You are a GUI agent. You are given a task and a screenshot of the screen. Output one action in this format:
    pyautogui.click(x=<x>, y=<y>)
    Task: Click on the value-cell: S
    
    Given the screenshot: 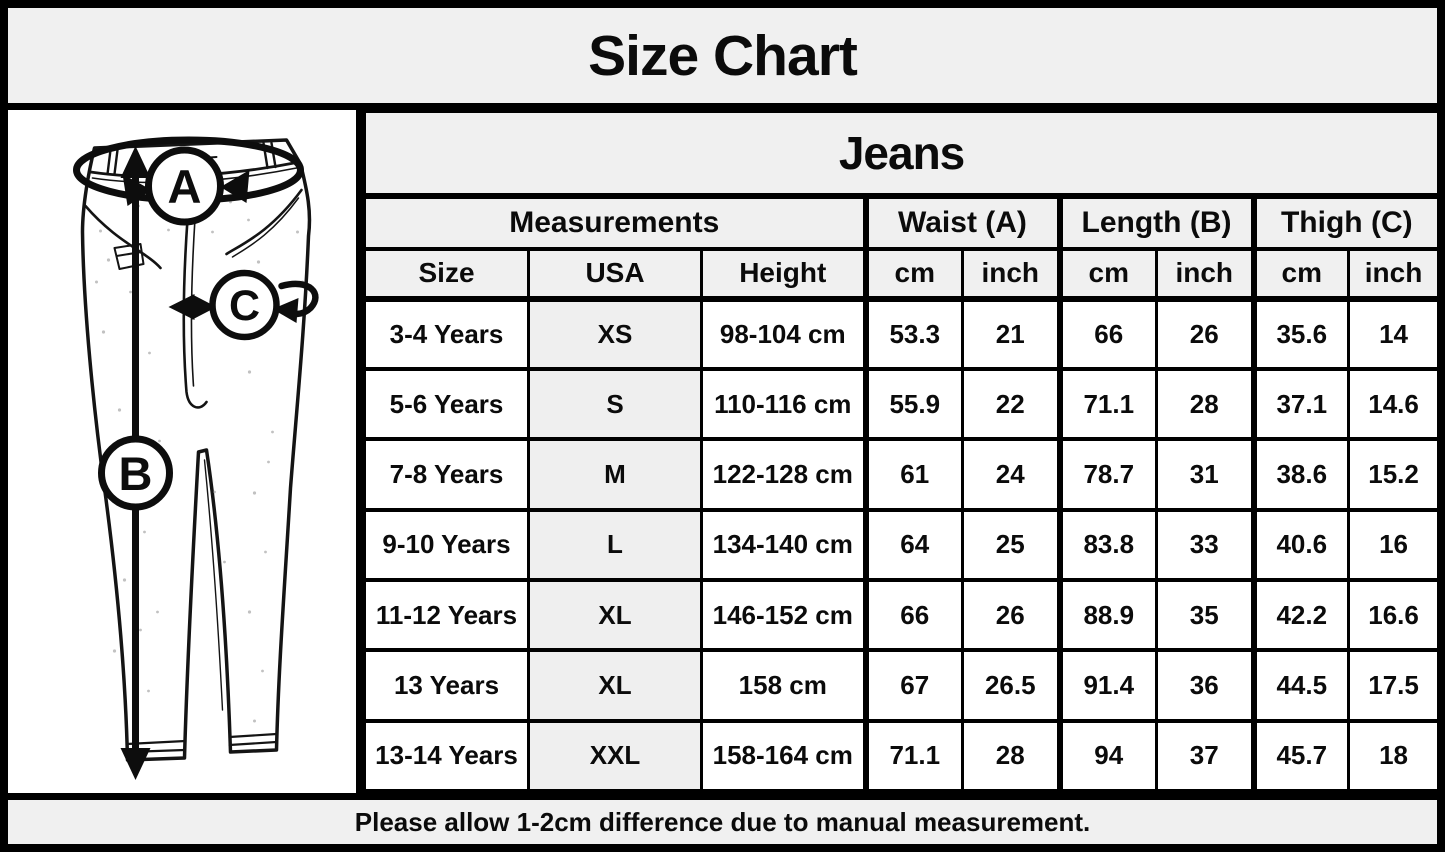 What is the action you would take?
    pyautogui.click(x=615, y=404)
    